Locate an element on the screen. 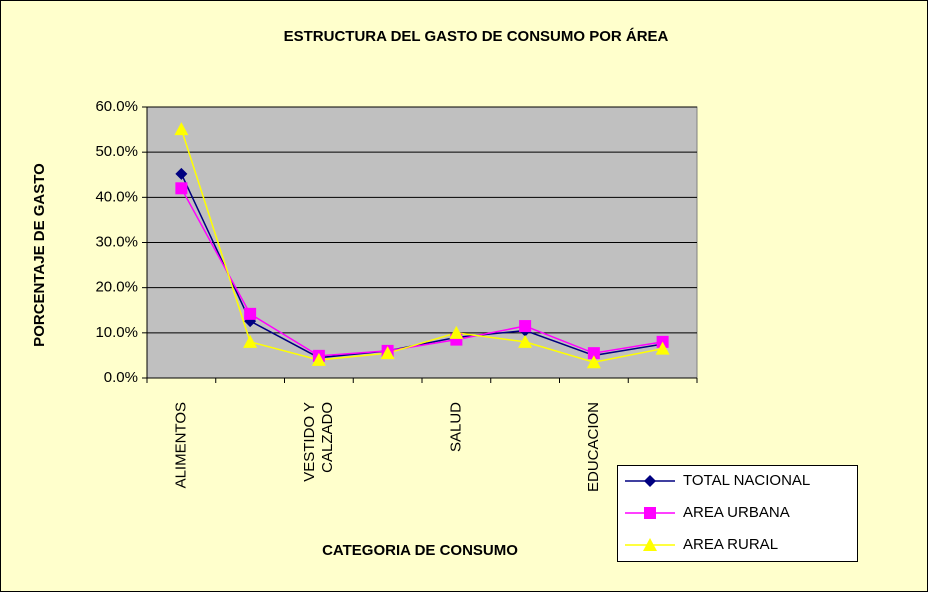 This screenshot has width=928, height=592. y-tick-label: 60.0% is located at coordinates (116, 106).